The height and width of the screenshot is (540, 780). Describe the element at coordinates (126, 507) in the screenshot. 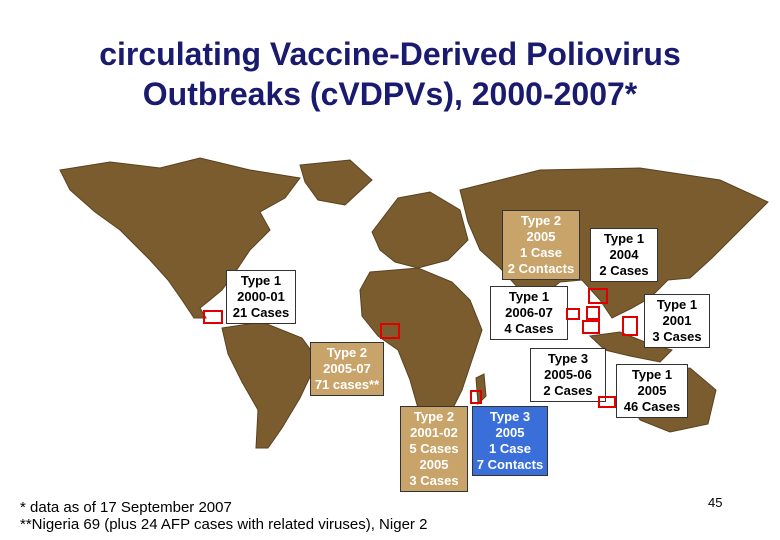

I see `footnote-data-date: * data as of 17 September 2007` at that location.